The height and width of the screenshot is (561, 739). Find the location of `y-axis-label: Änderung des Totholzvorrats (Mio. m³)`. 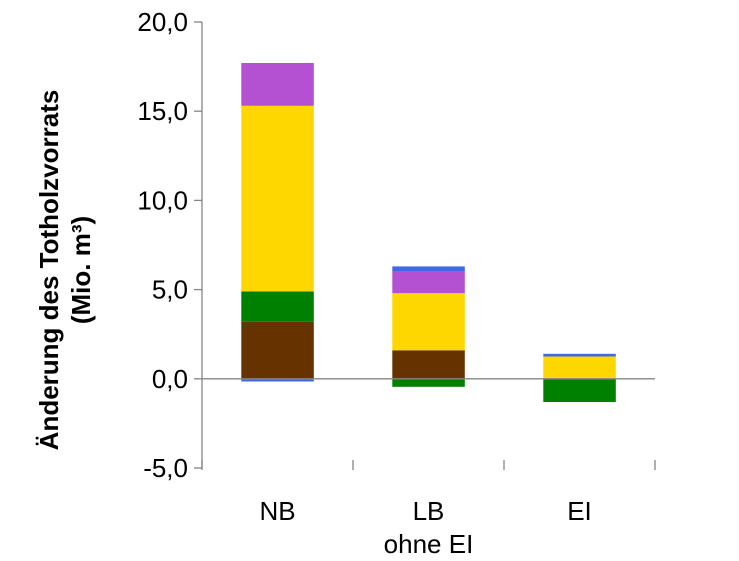

y-axis-label: Änderung des Totholzvorrats (Mio. m³) is located at coordinates (65, 270).